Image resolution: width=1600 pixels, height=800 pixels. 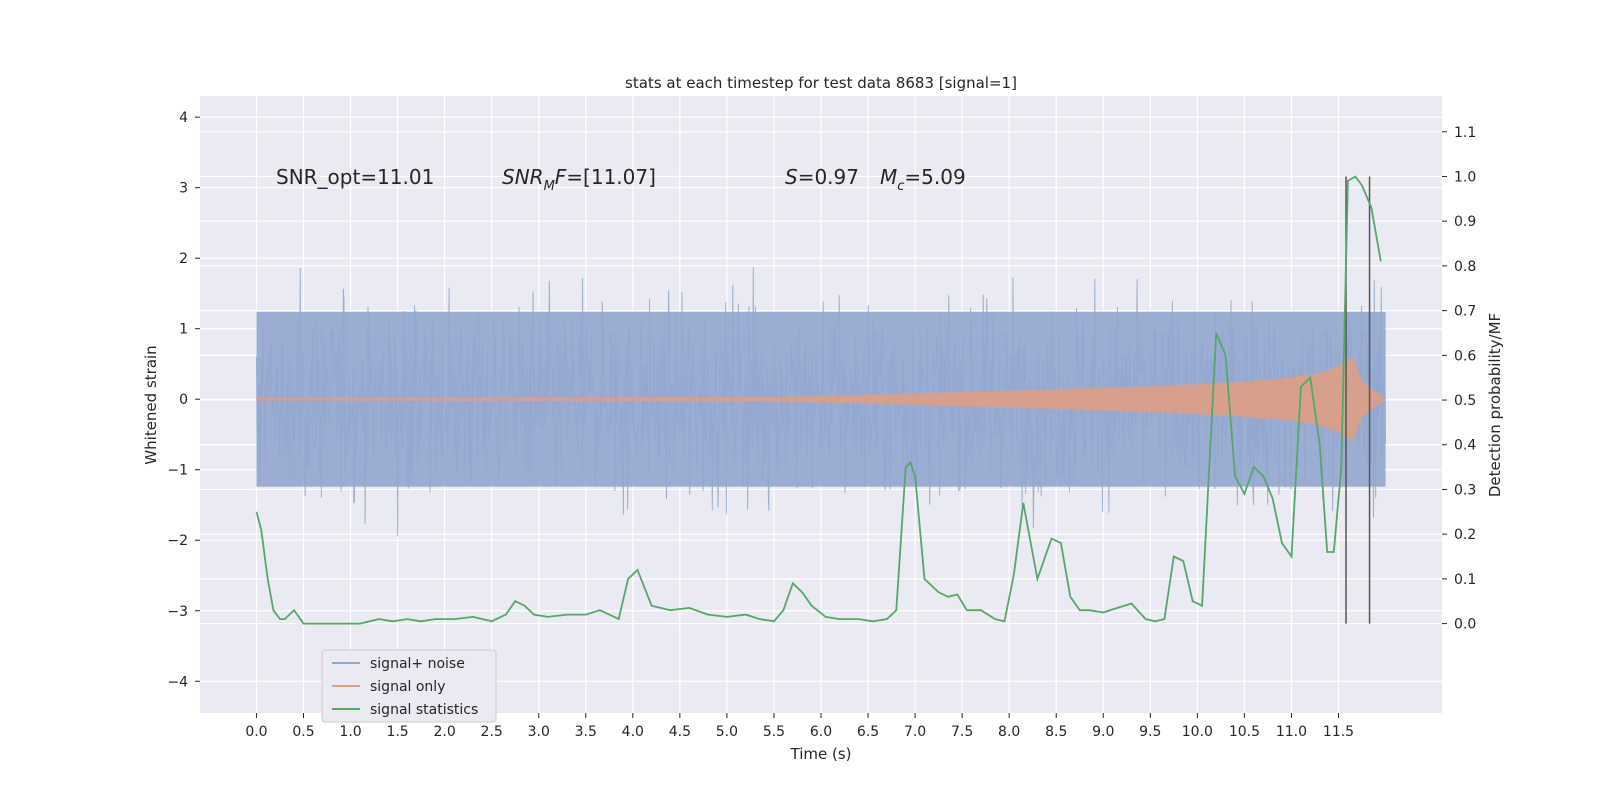 I want to click on y-axis: 4 3 2 1 0 −1 −2 −3 −4, so click(x=183, y=400).